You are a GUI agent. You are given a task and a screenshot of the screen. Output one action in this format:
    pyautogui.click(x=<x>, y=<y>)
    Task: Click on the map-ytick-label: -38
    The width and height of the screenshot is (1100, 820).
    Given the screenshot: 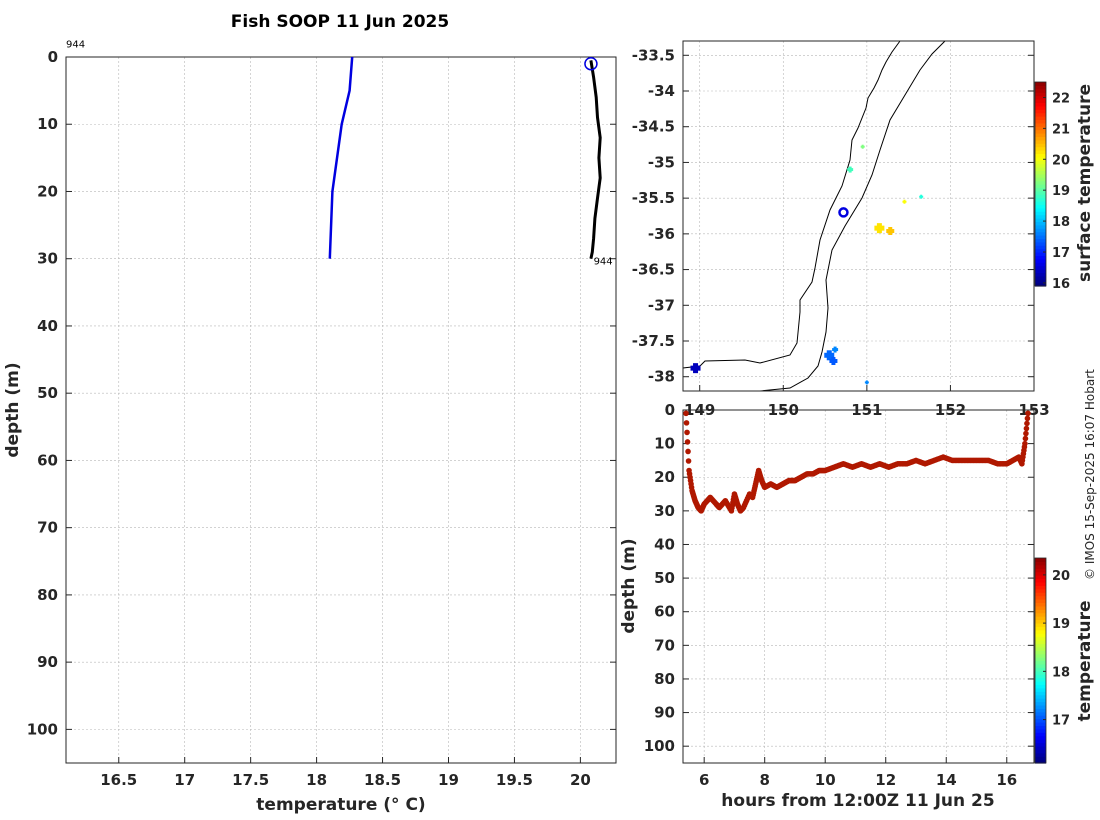 What is the action you would take?
    pyautogui.click(x=661, y=377)
    